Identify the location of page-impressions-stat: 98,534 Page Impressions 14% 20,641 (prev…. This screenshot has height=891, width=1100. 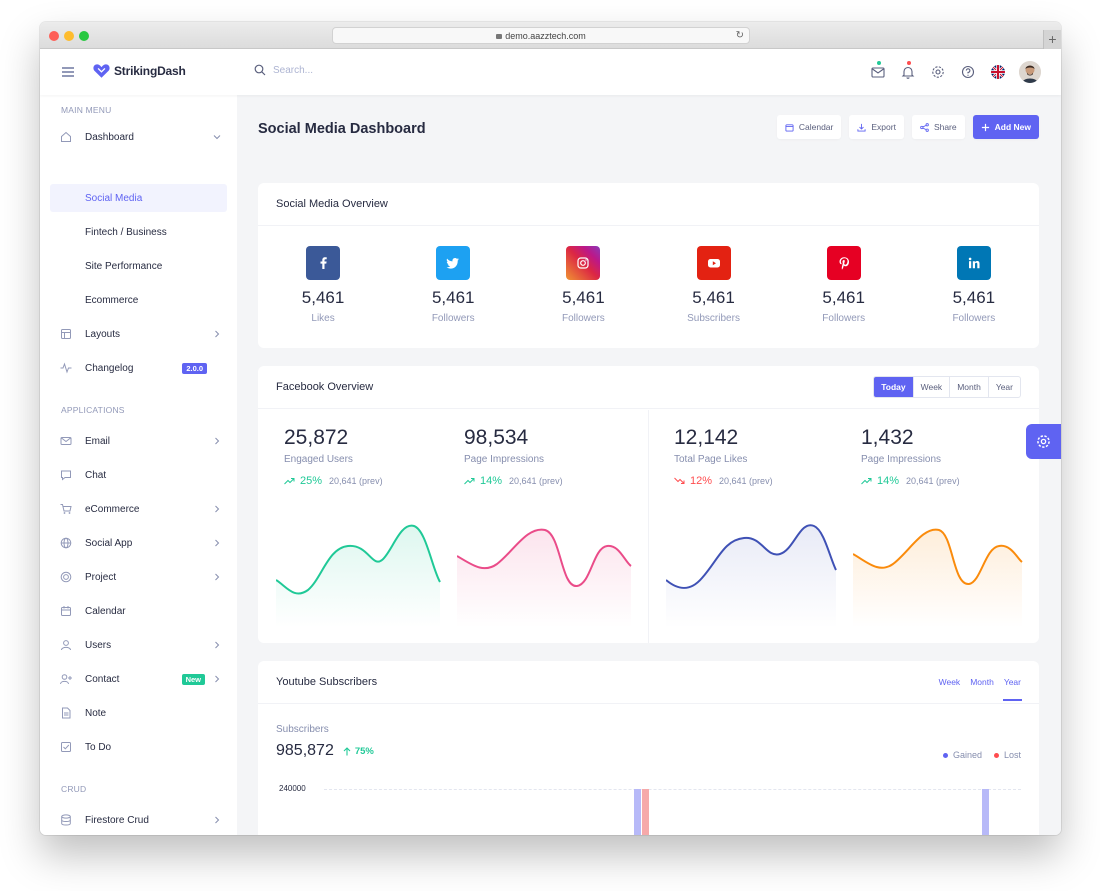
(513, 456).